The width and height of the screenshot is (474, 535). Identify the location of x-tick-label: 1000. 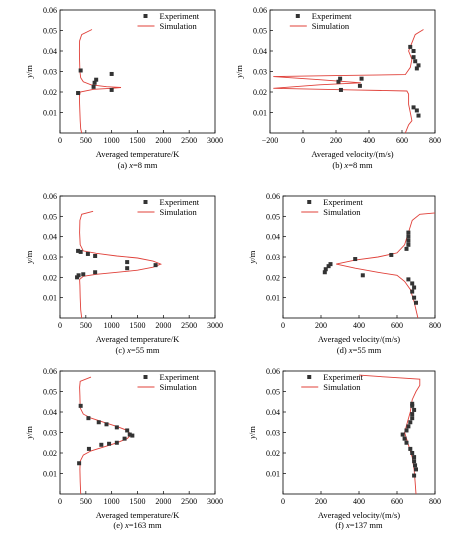
(112, 140).